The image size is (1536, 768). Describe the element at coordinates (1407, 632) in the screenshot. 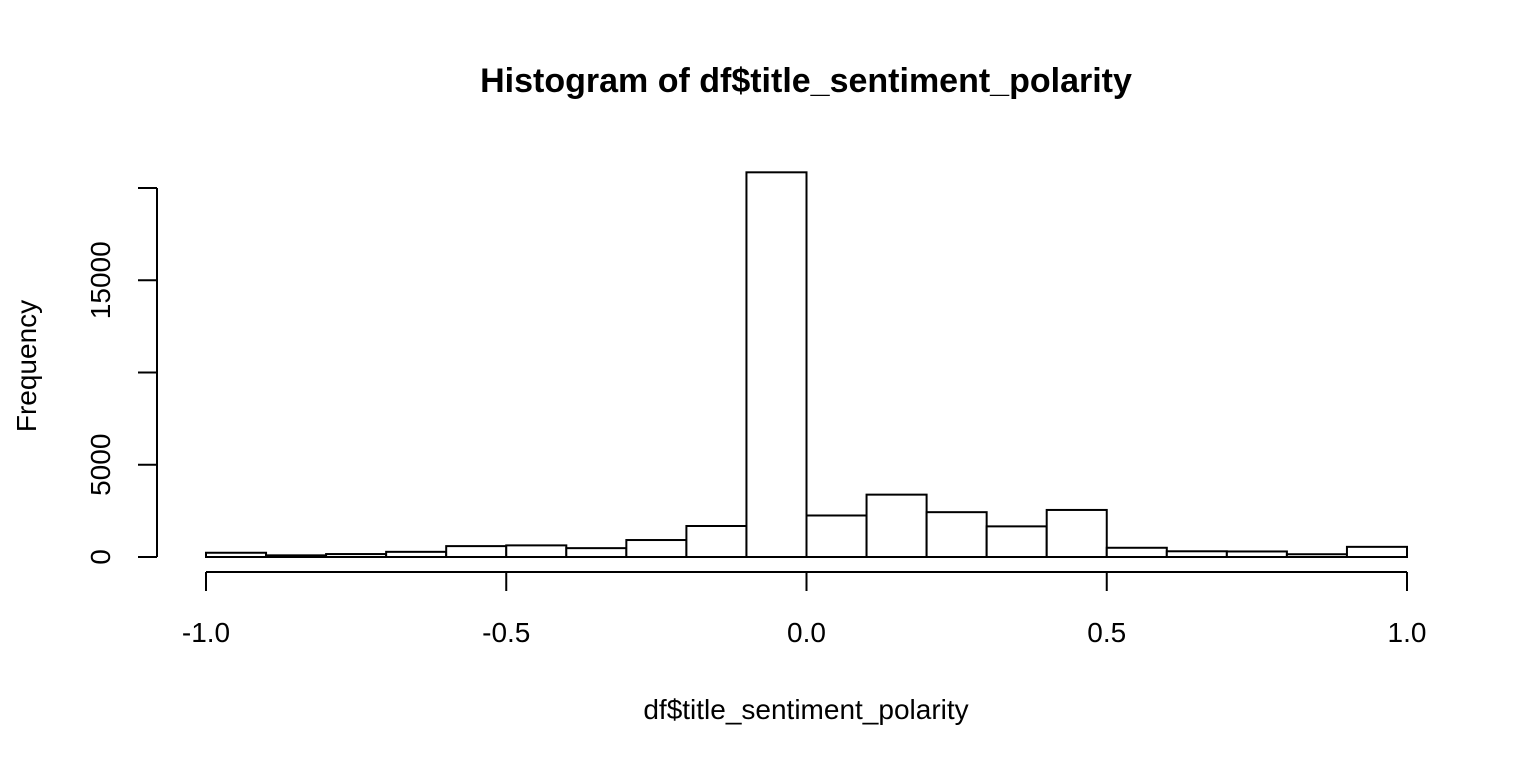

I see `x-tick-label: 1.0` at that location.